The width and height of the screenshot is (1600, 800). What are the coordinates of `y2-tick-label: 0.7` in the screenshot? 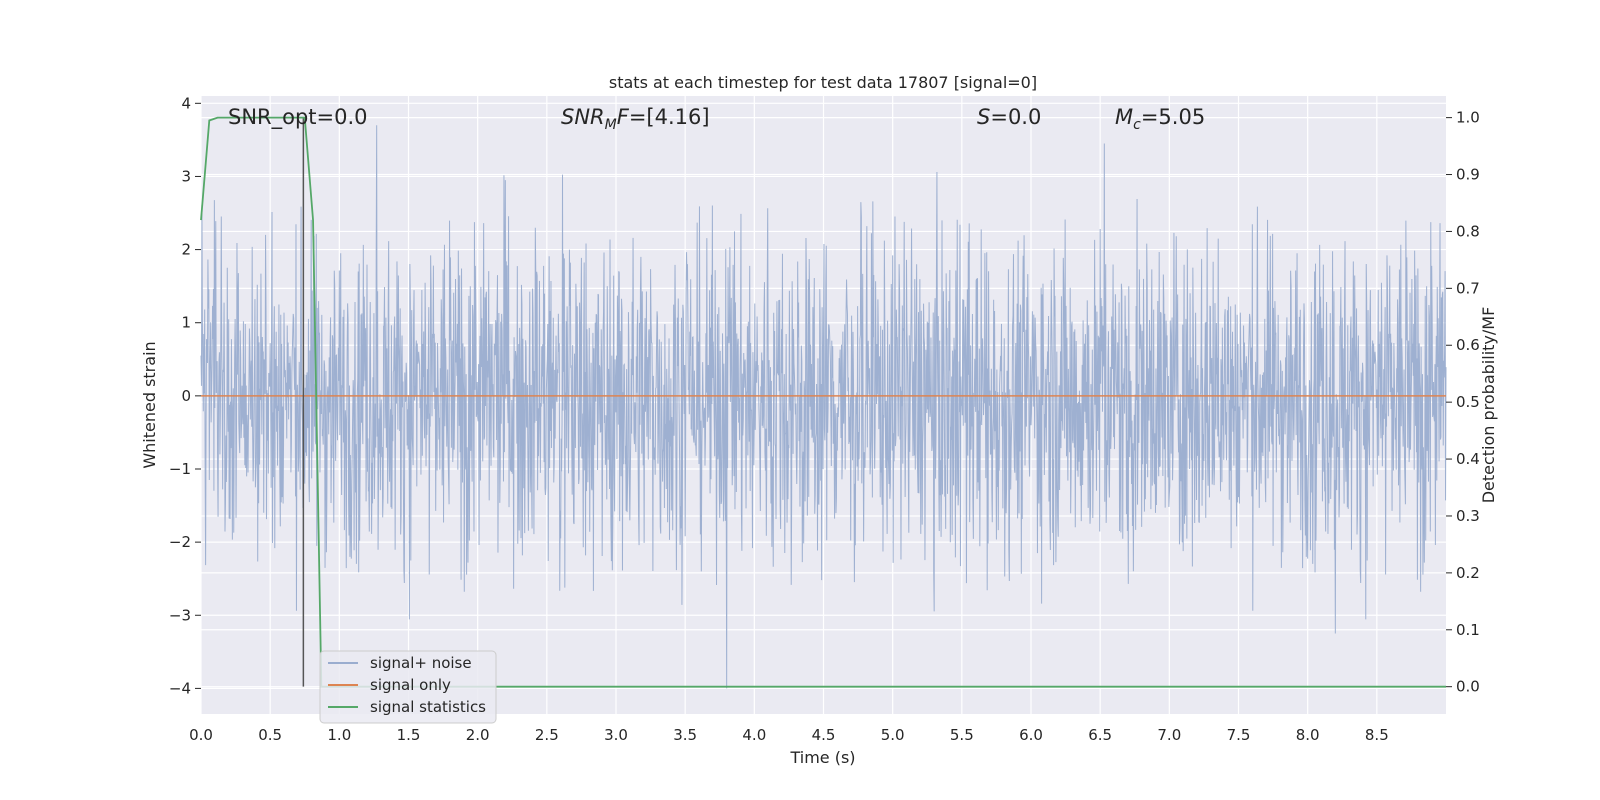 It's located at (1468, 288).